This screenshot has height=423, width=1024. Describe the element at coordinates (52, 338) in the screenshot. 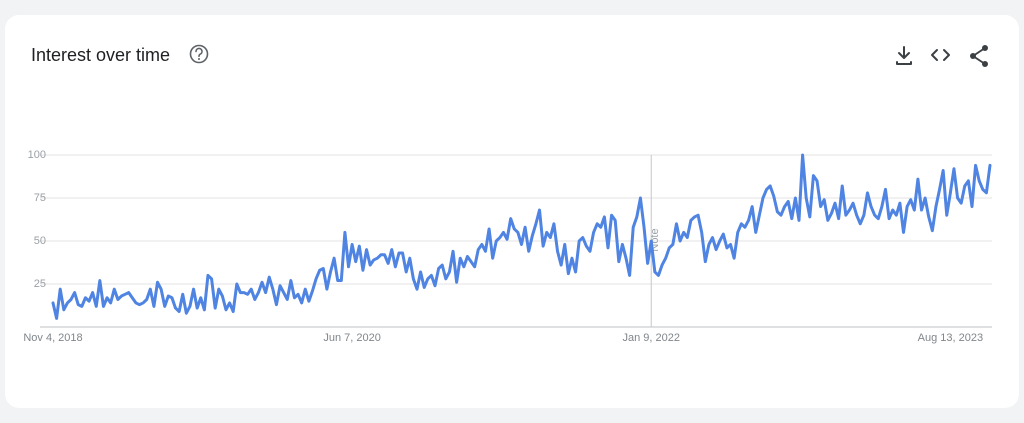

I see `x-tick-label: Nov 4, 2018` at that location.